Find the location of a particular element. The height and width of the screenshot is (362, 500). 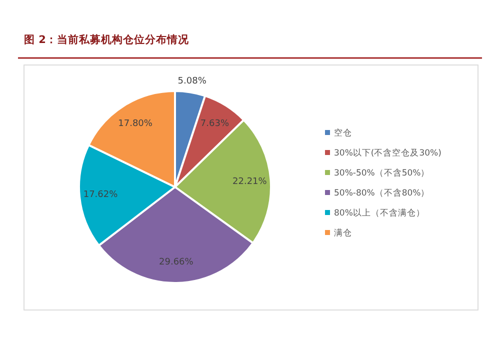

legend-label: 80%以上（不含满仓） is located at coordinates (379, 212).